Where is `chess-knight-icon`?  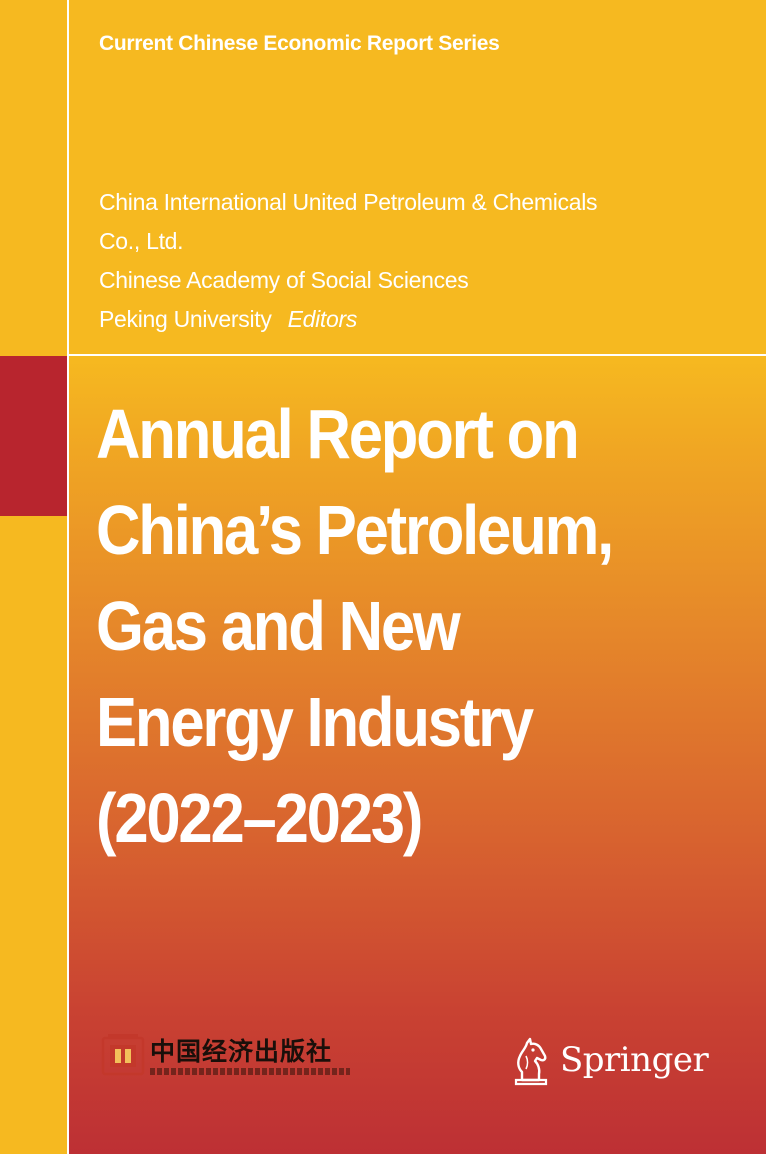 chess-knight-icon is located at coordinates (531, 1061).